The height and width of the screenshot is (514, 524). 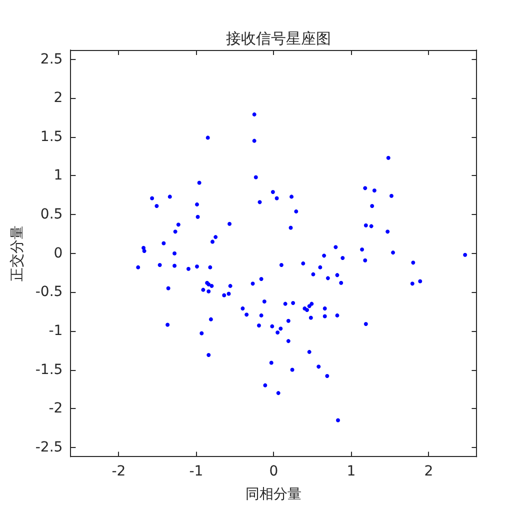 I want to click on y-tick-label: 1, so click(x=58, y=176).